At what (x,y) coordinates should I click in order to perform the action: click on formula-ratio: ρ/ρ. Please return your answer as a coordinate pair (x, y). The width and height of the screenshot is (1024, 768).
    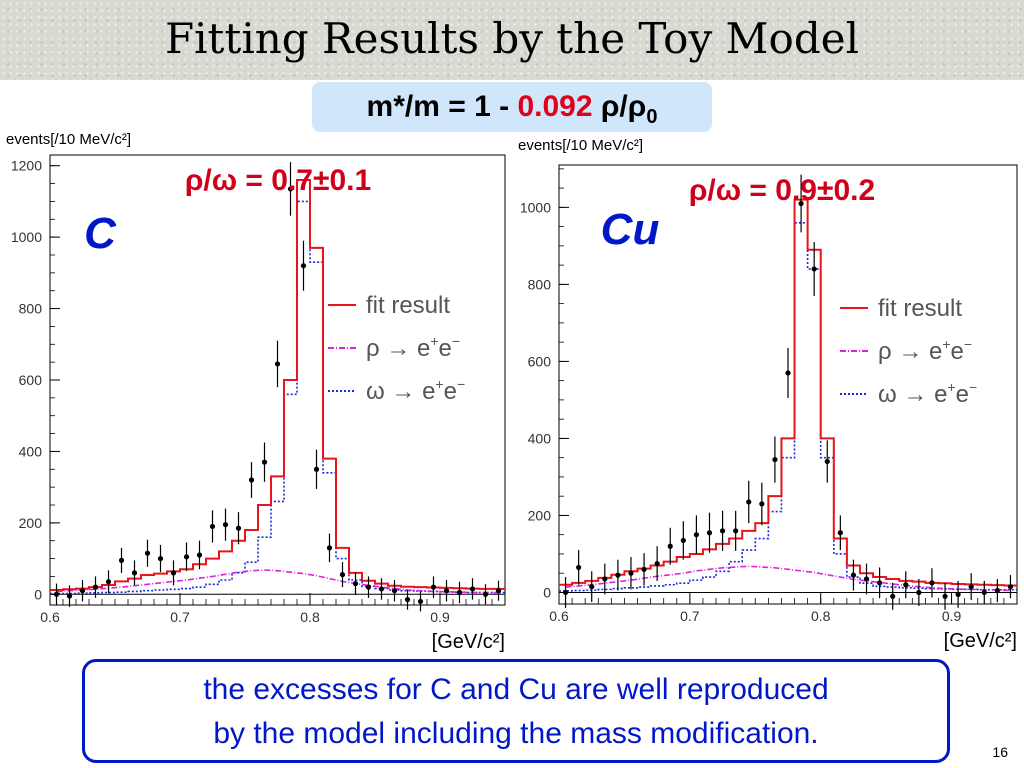
    Looking at the image, I should click on (623, 106).